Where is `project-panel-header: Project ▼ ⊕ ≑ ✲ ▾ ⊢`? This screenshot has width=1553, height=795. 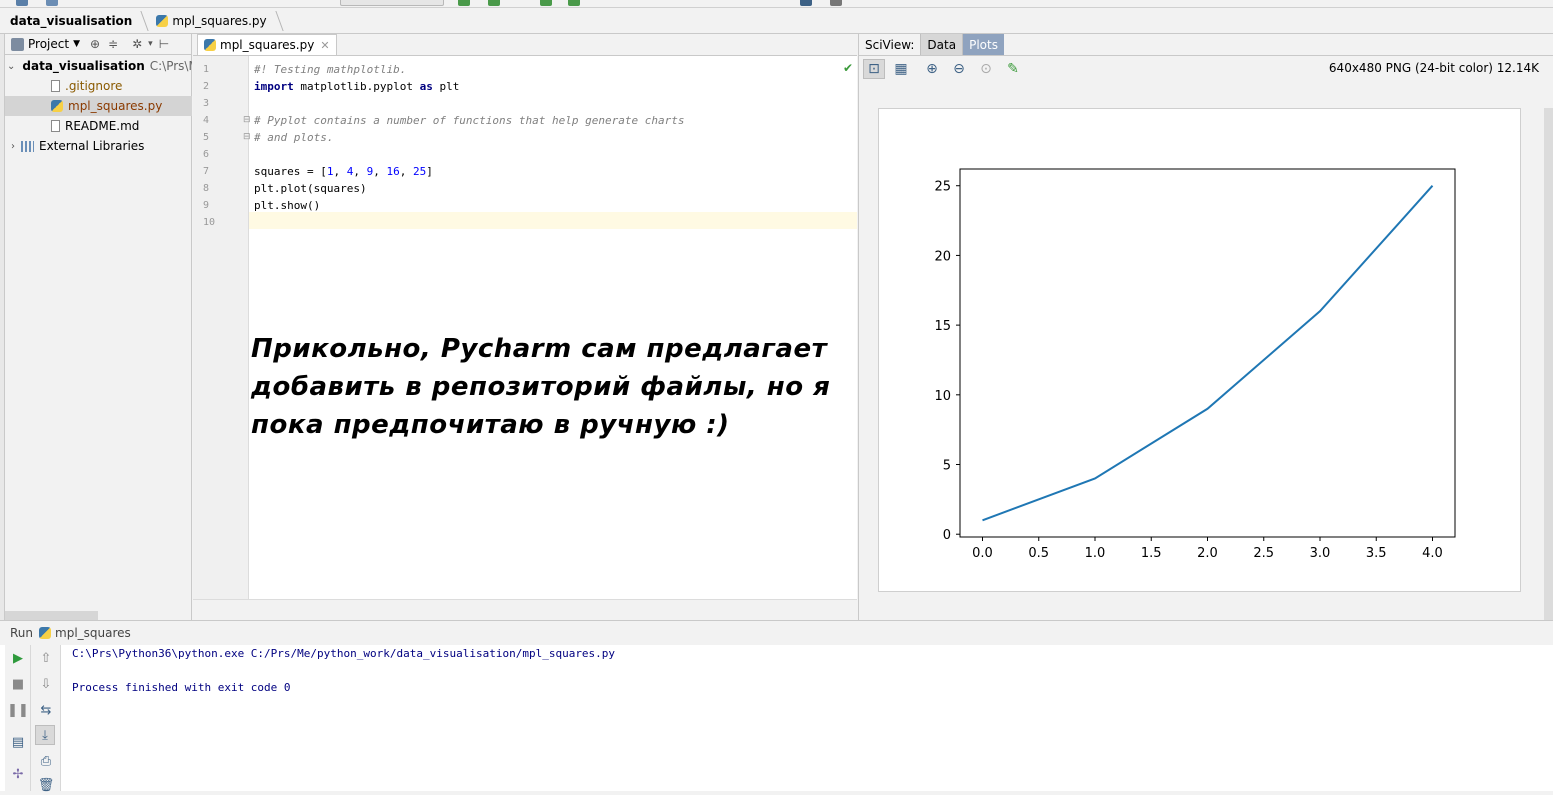 project-panel-header: Project ▼ ⊕ ≑ ✲ ▾ ⊢ is located at coordinates (98, 44).